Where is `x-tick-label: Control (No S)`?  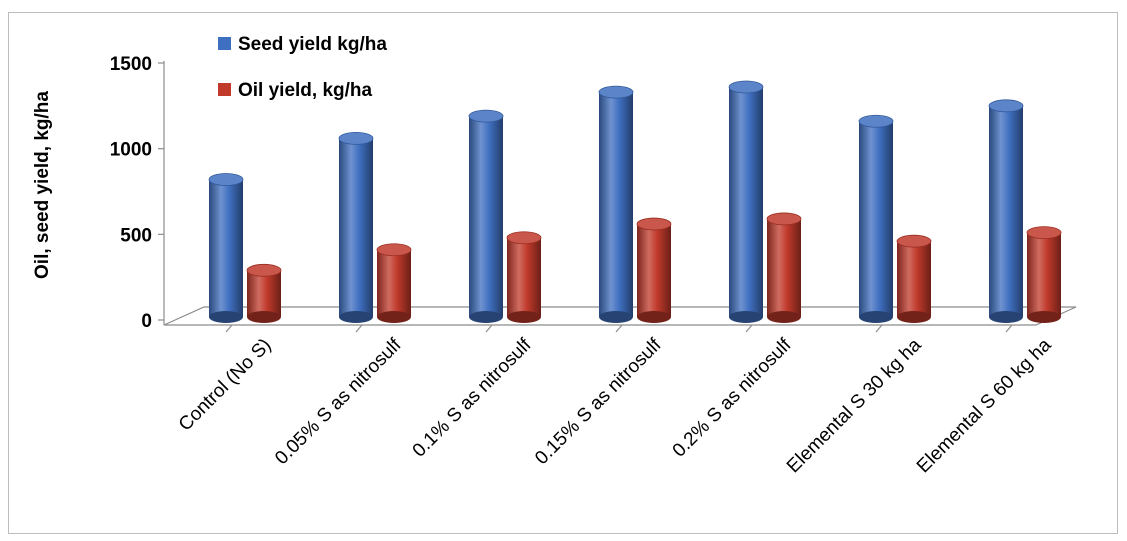 x-tick-label: Control (No S) is located at coordinates (225, 385).